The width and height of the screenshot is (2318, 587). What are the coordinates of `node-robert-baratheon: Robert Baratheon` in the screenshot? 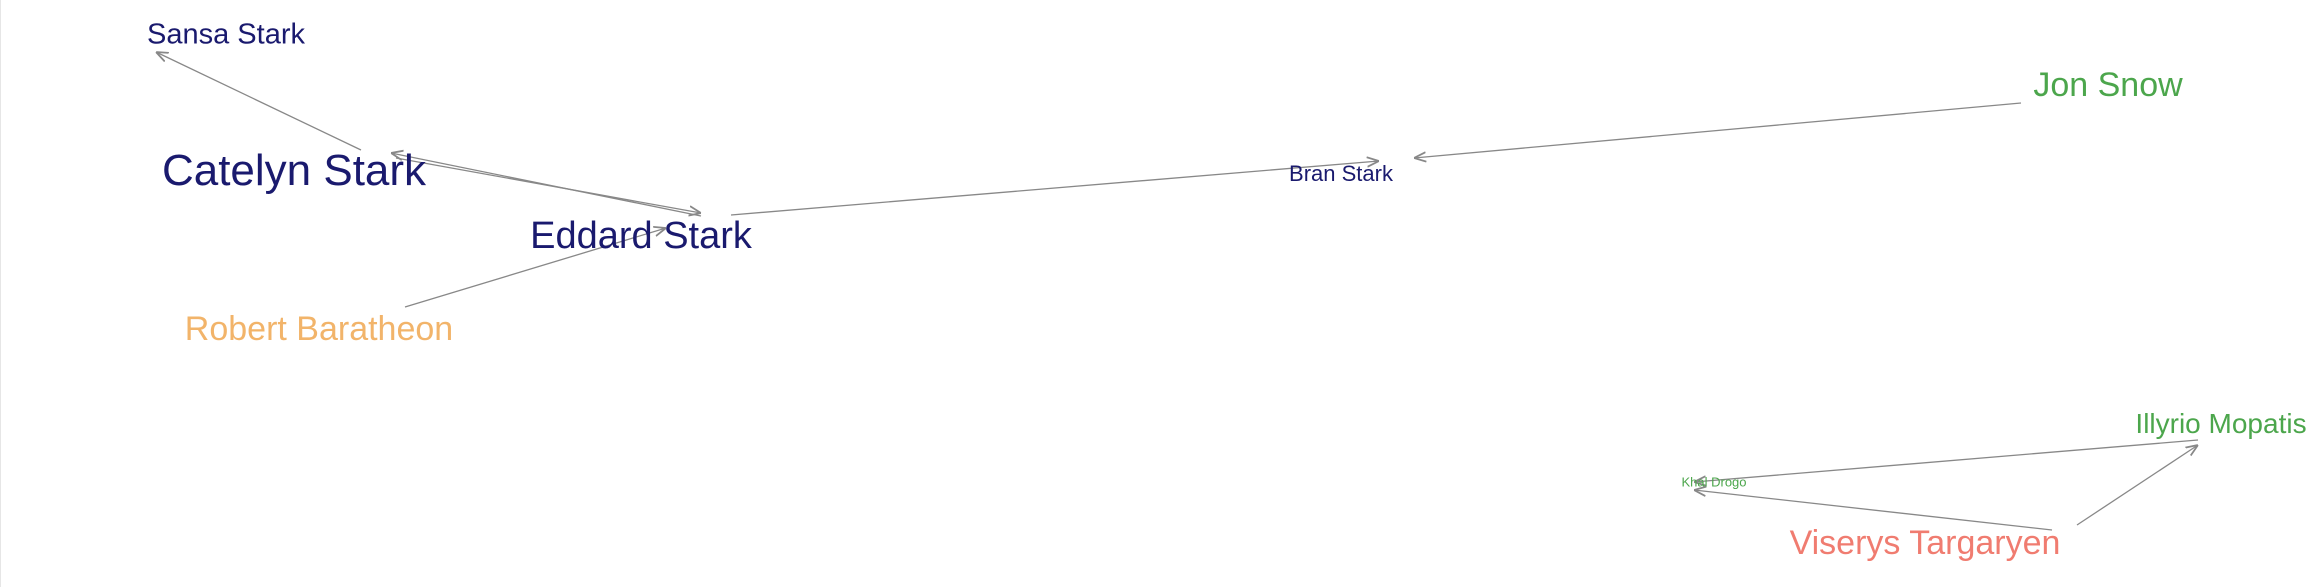 It's located at (319, 329).